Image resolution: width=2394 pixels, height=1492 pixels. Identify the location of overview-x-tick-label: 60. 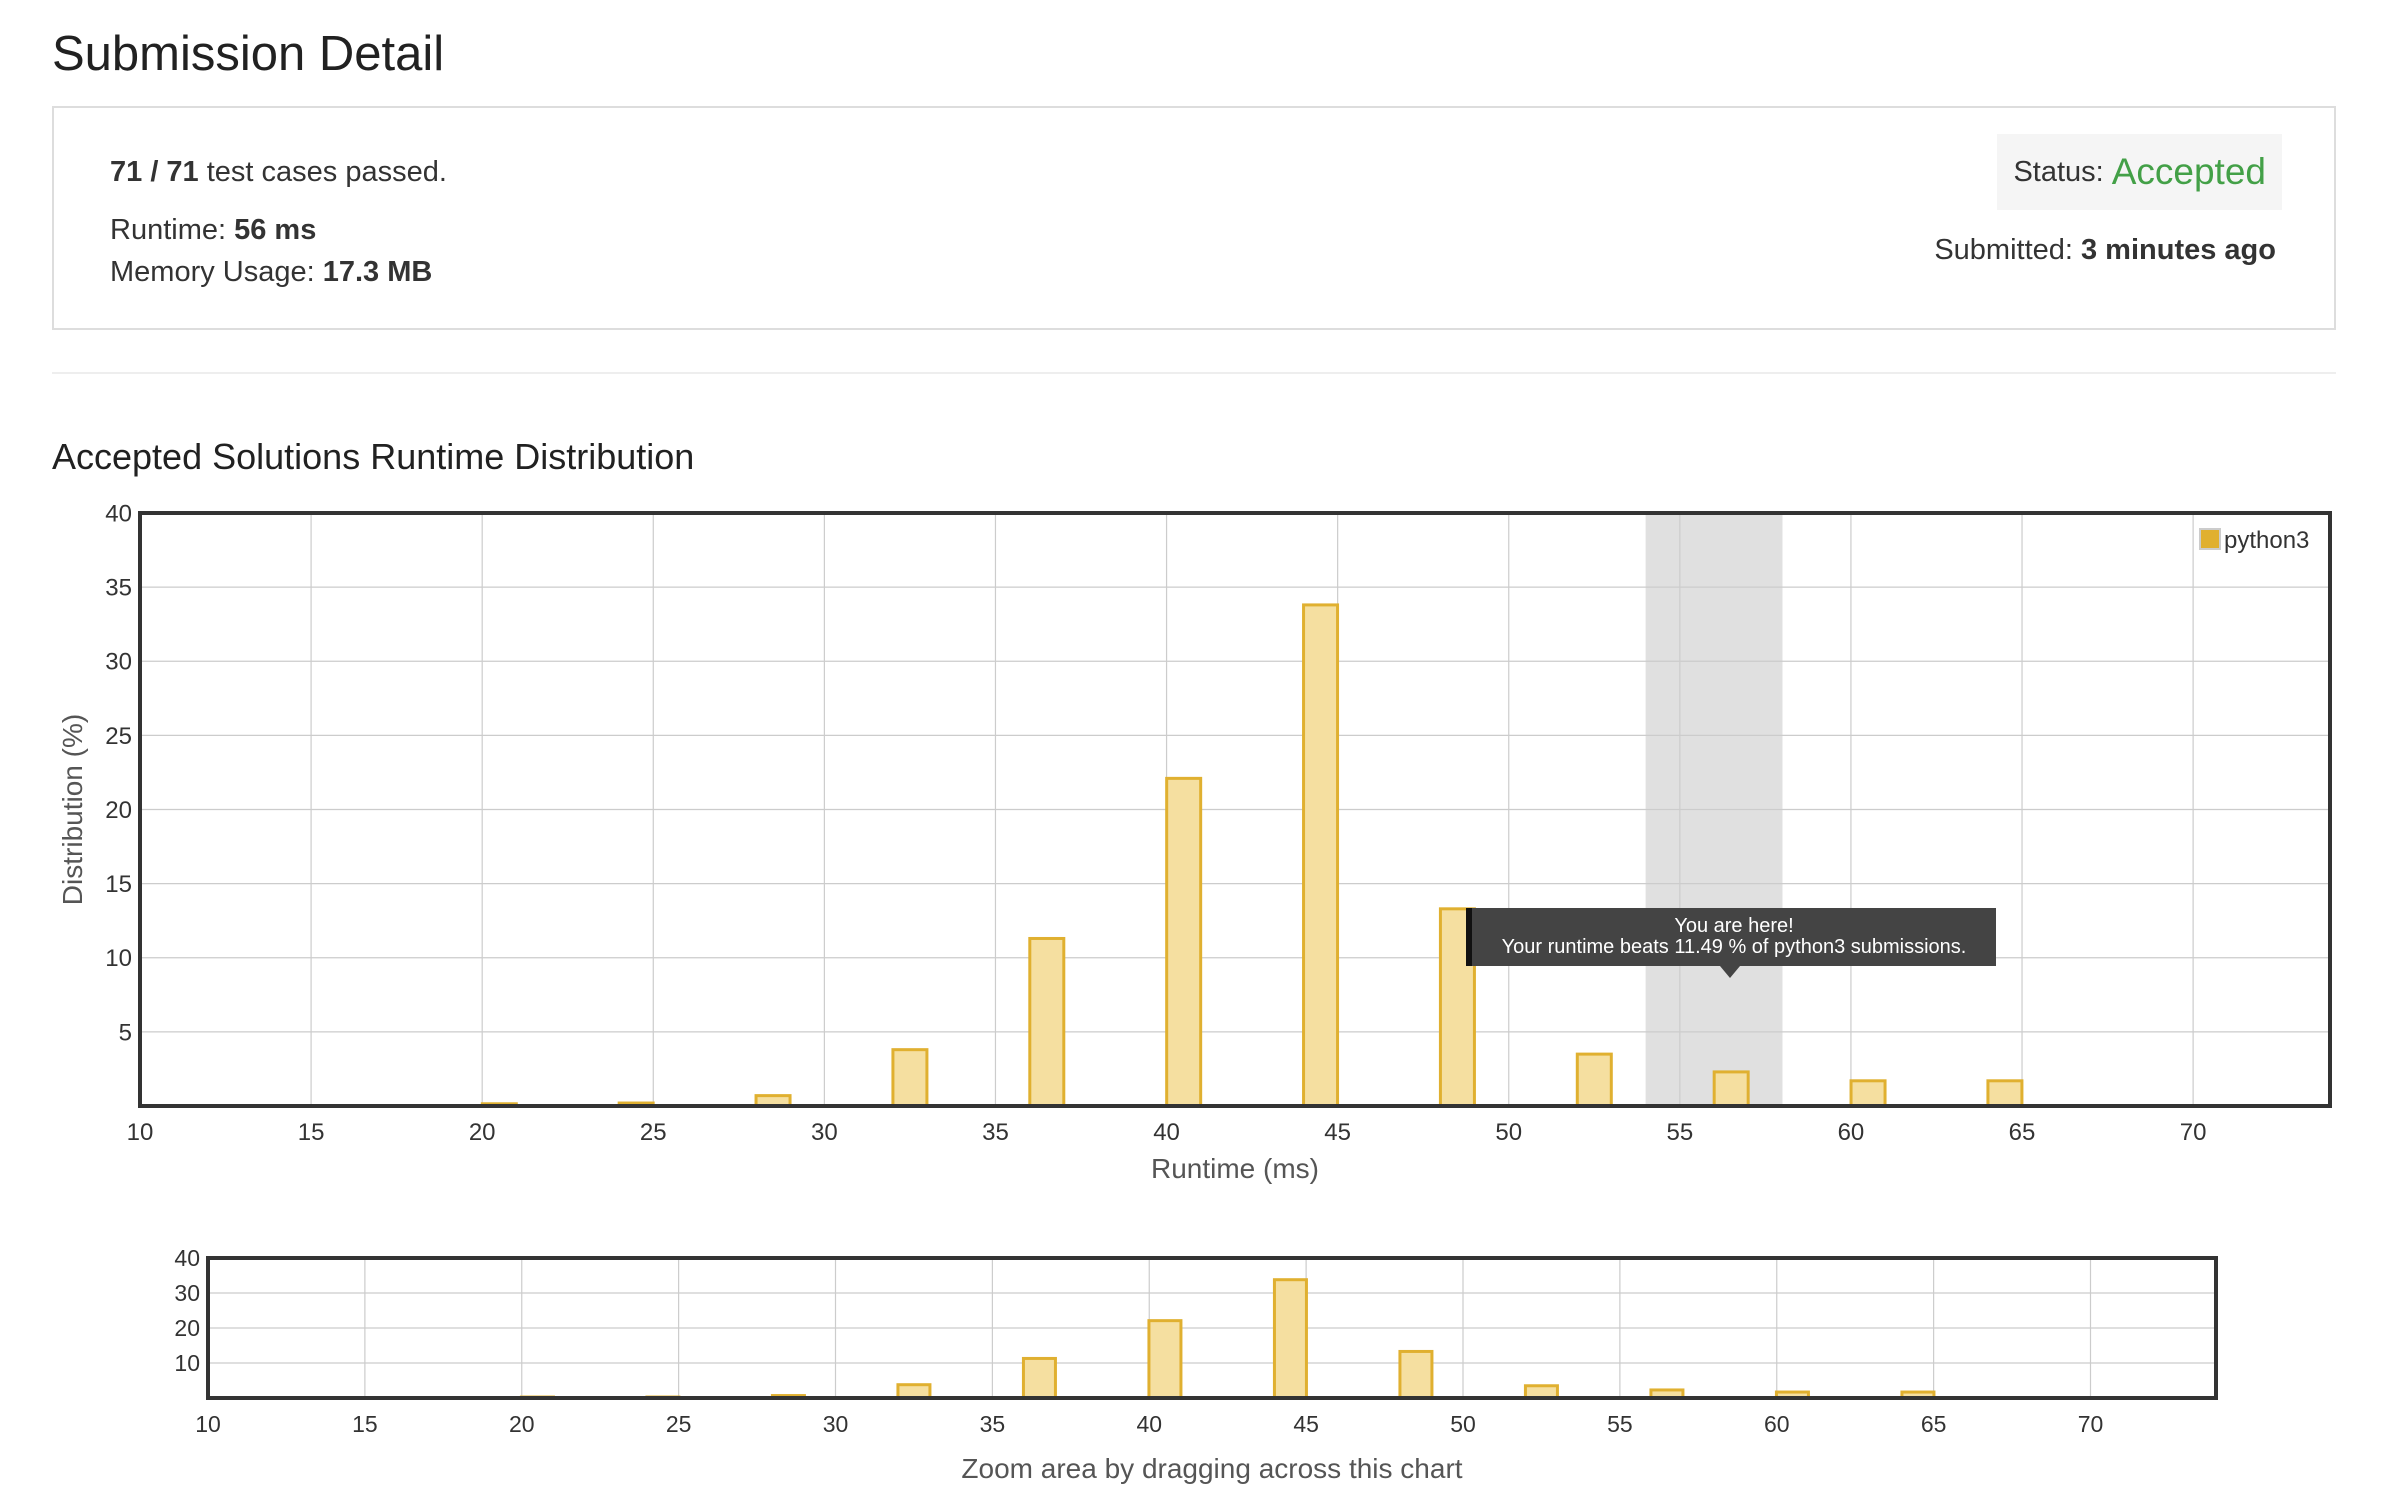
(1777, 1424).